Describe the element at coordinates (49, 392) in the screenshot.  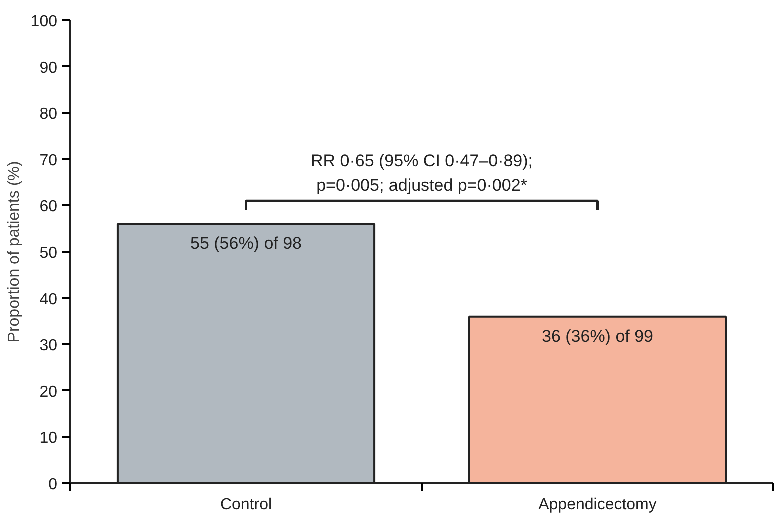
I see `y-tick-label: 20` at that location.